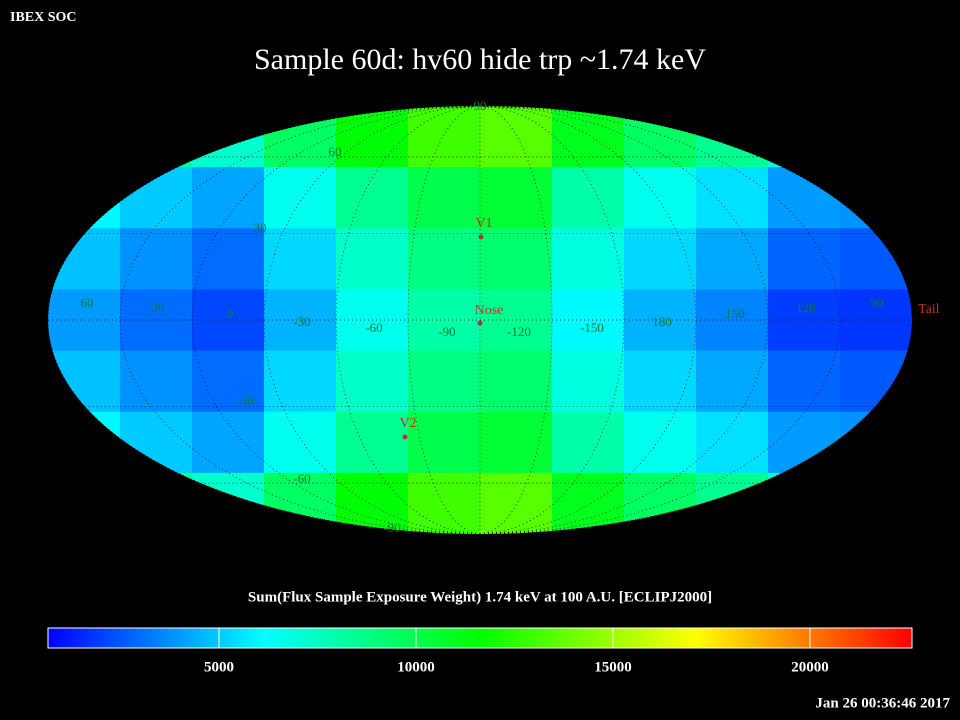 This screenshot has height=720, width=960. What do you see at coordinates (806, 307) in the screenshot?
I see `lon-label: 120` at bounding box center [806, 307].